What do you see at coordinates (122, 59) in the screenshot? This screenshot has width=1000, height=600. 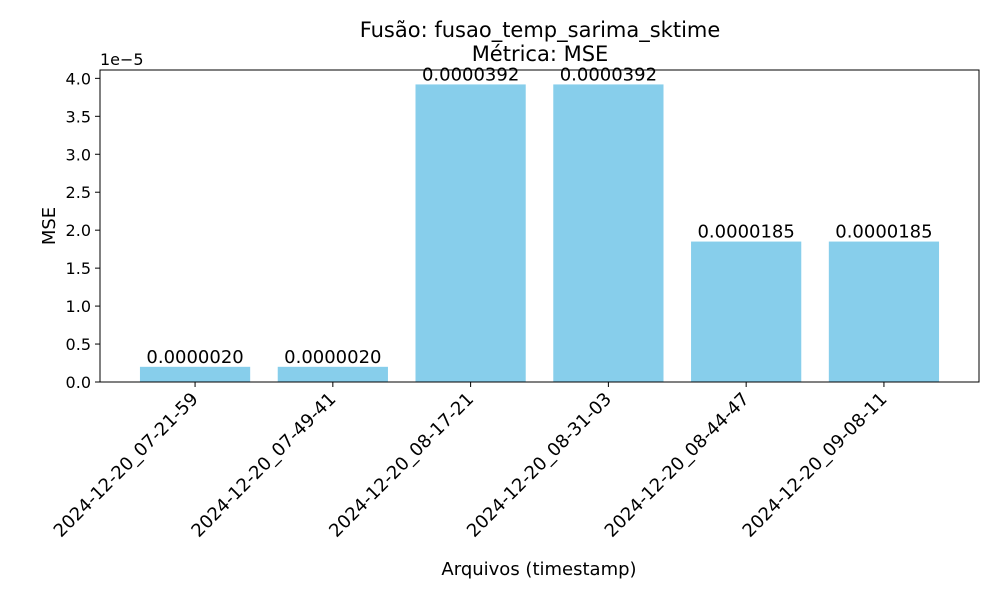 I see `y-scale-label: 1e−5` at bounding box center [122, 59].